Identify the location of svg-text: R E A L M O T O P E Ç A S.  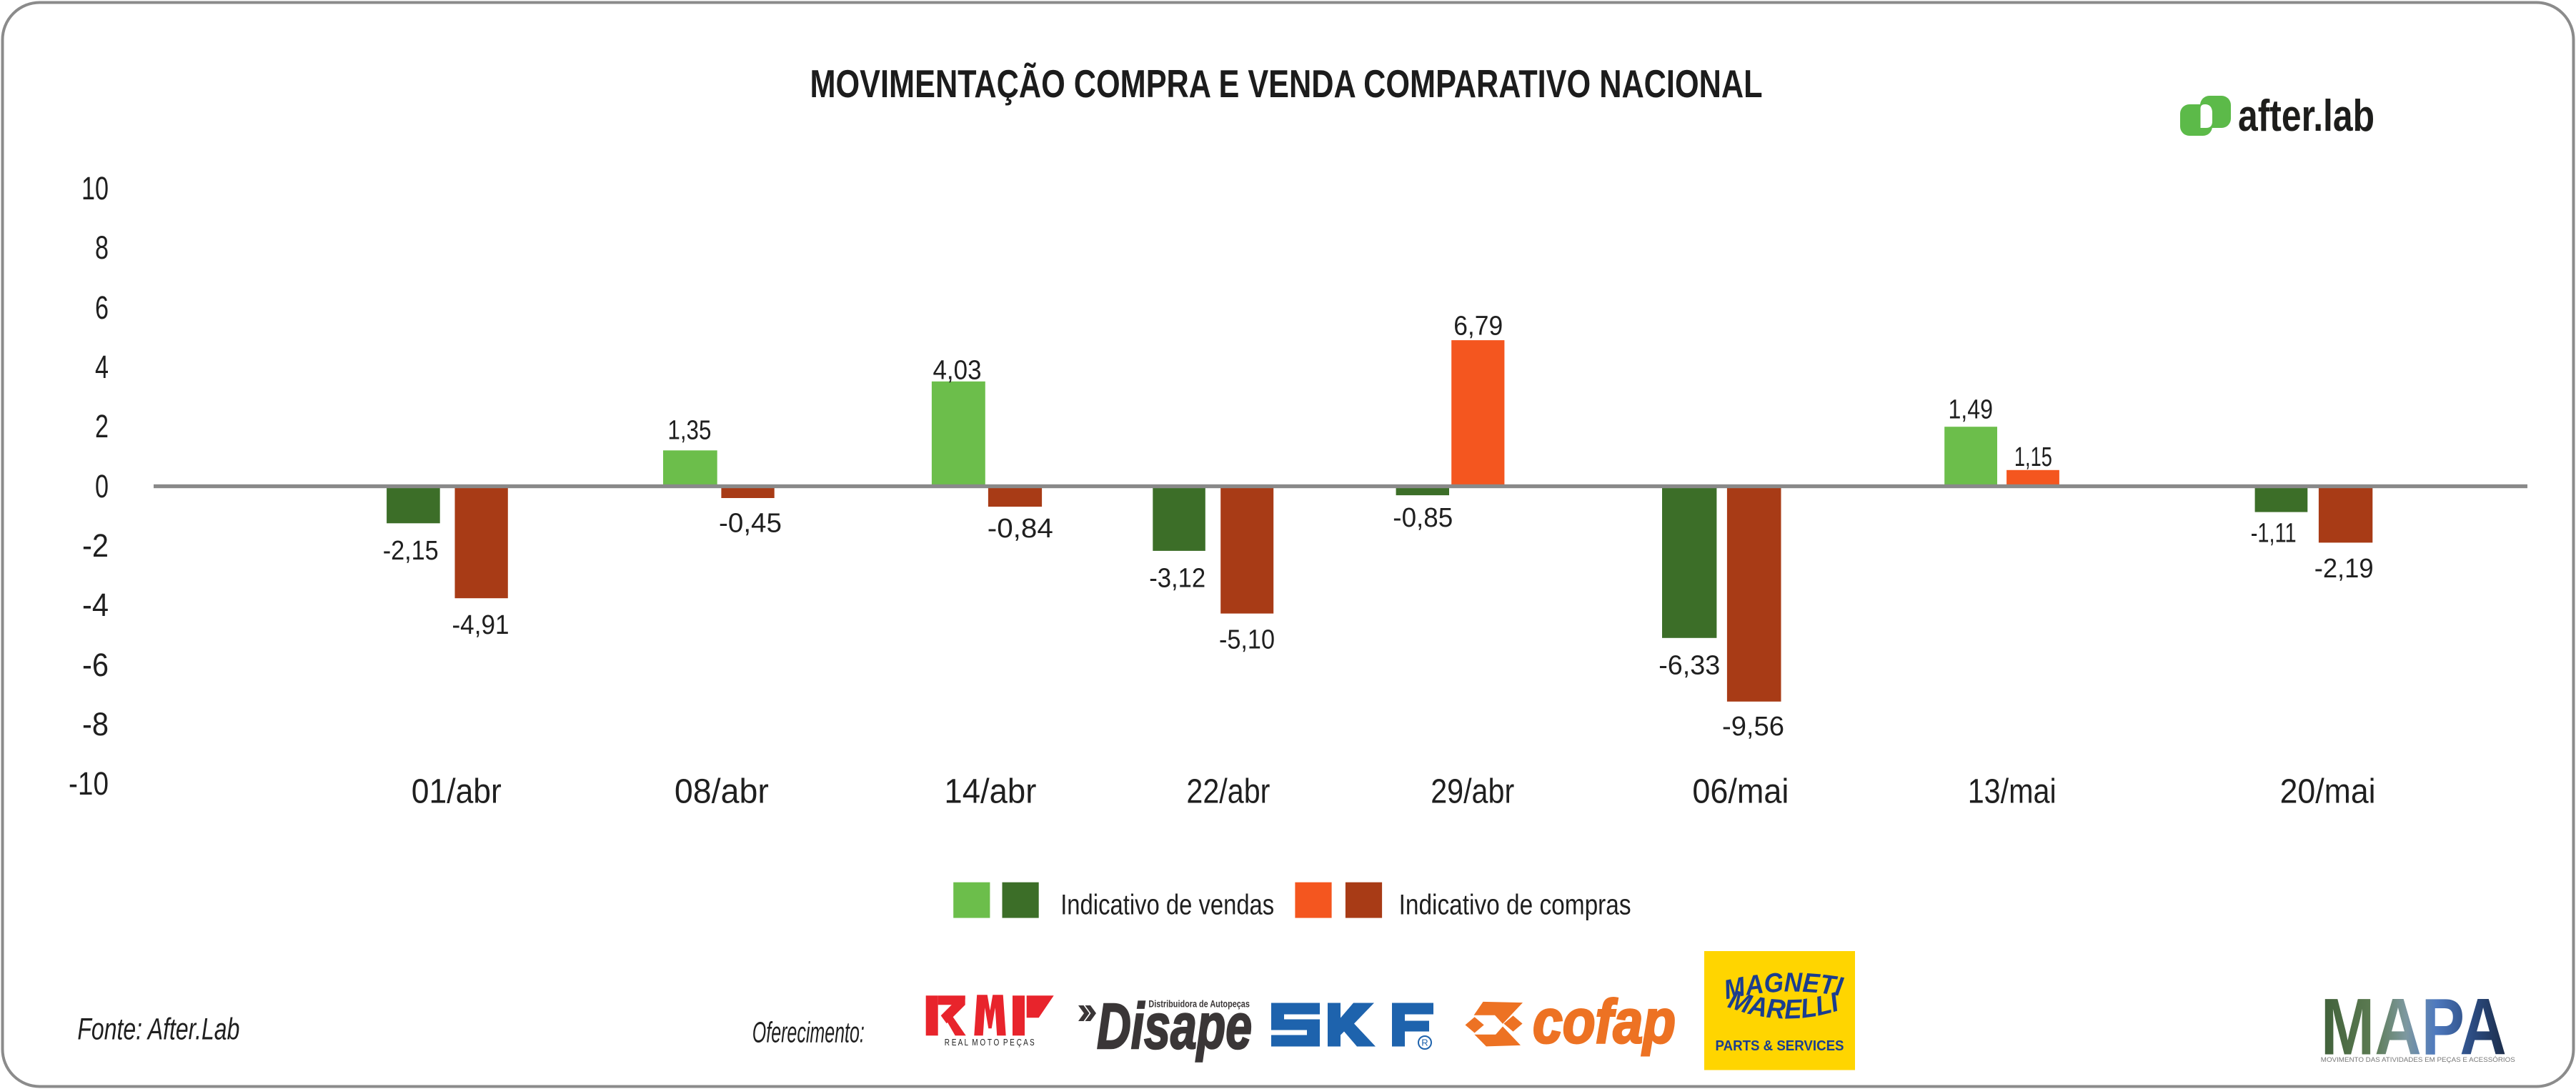
(990, 1043).